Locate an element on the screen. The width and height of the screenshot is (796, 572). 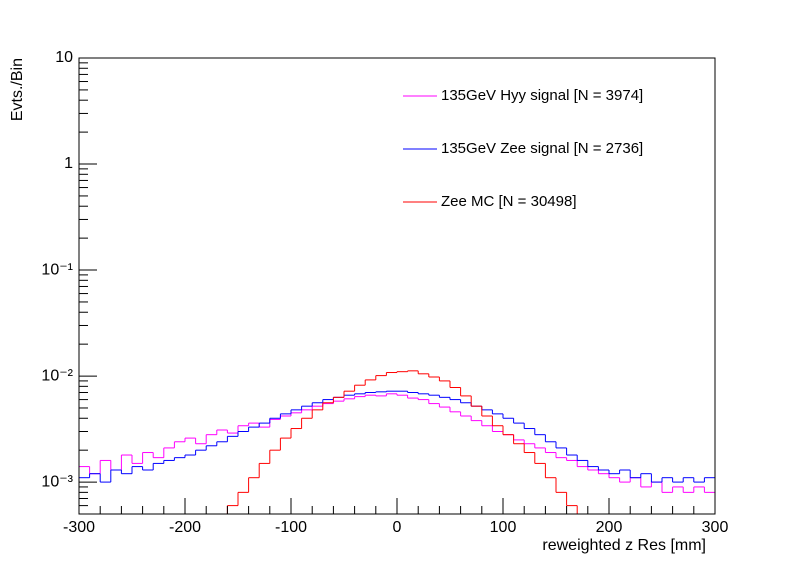
legend-label: 135GeV Zee signal [N = 2736] is located at coordinates (542, 148).